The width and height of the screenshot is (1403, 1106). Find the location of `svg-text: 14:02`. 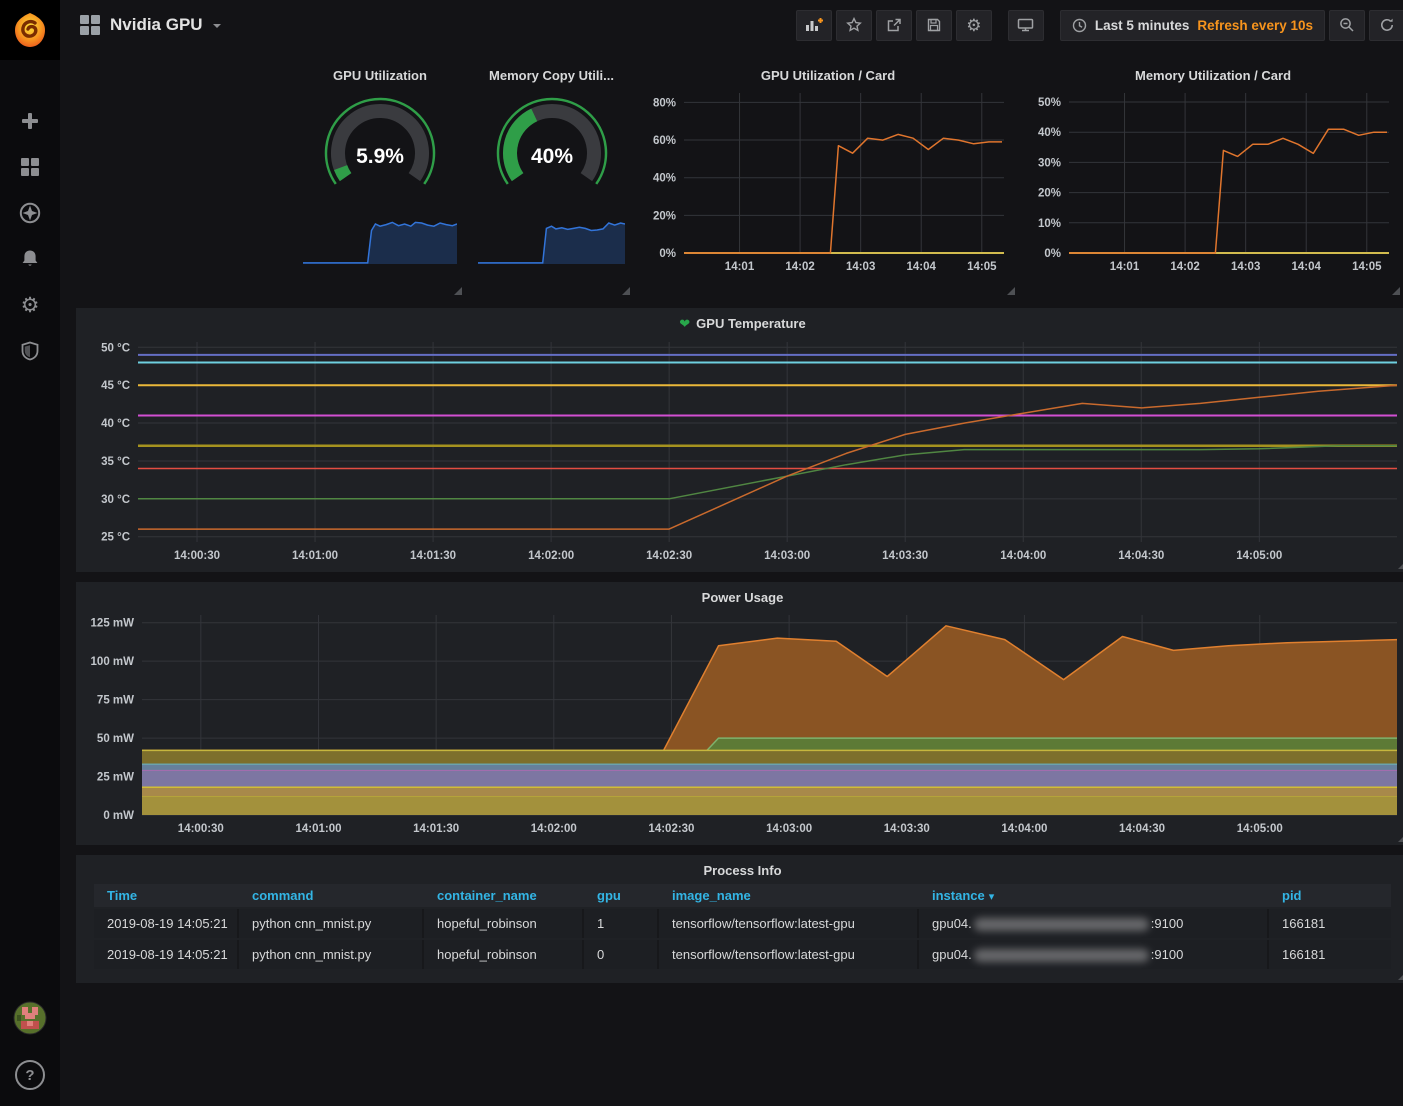

svg-text: 14:02 is located at coordinates (799, 267).